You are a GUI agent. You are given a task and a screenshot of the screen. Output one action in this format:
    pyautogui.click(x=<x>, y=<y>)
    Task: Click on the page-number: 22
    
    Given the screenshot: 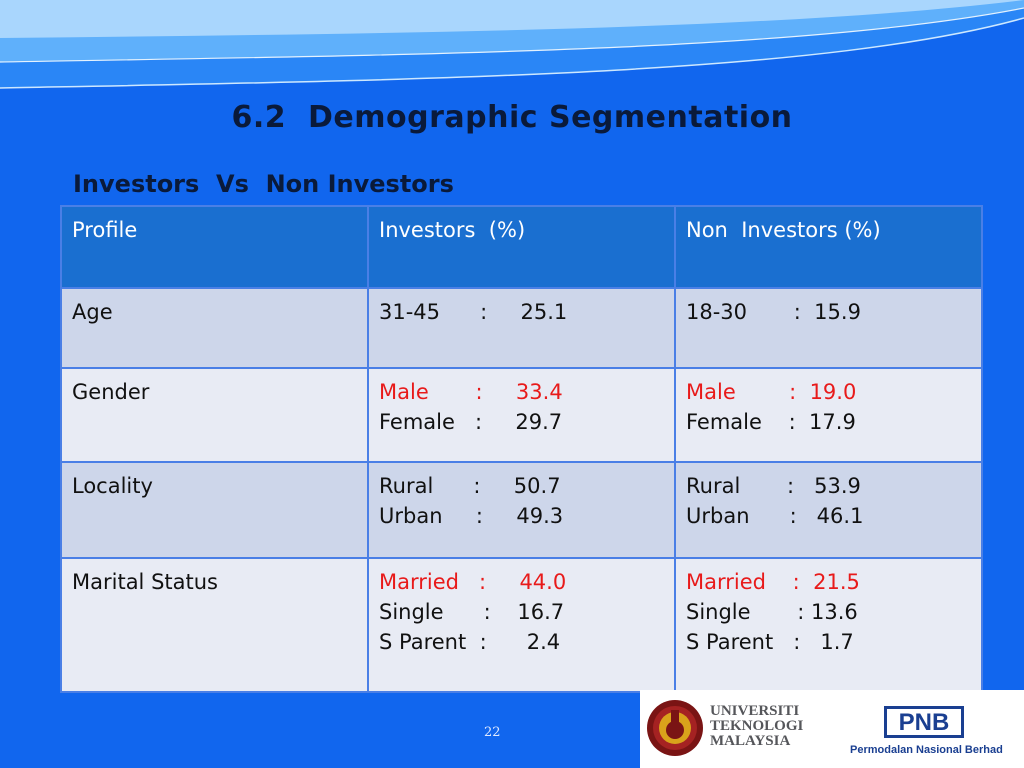 What is the action you would take?
    pyautogui.click(x=492, y=732)
    